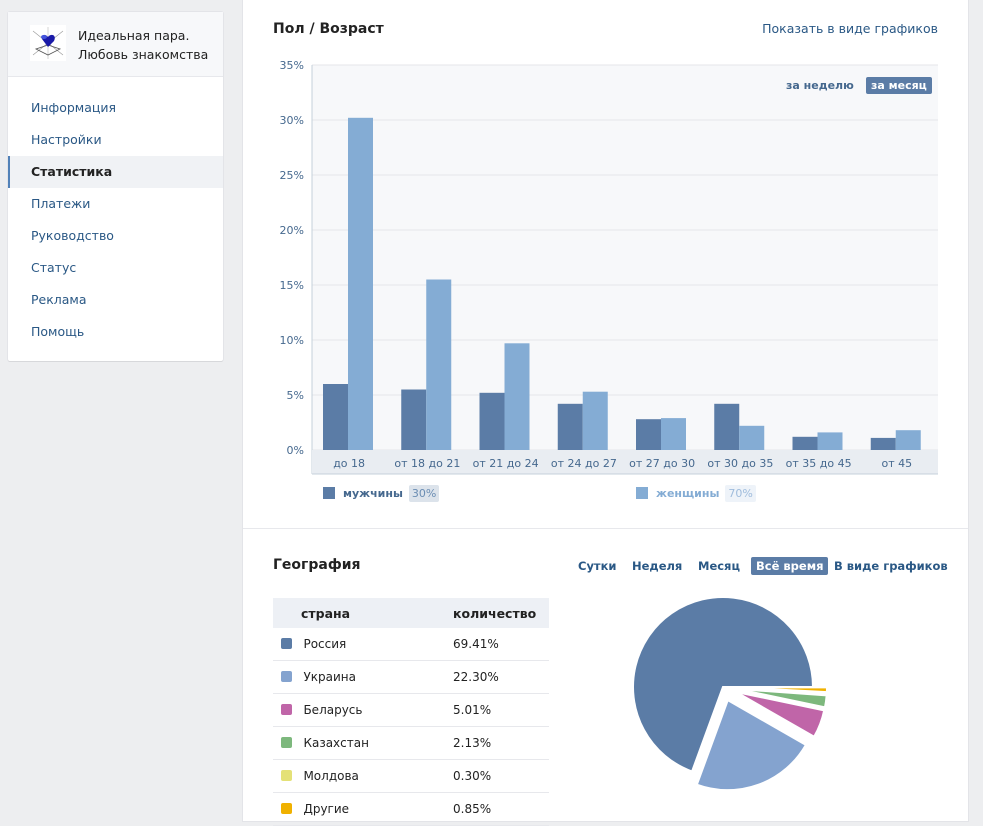 The image size is (983, 826). What do you see at coordinates (134, 35) in the screenshot?
I see `app-title-line1: Идеальная пара.` at bounding box center [134, 35].